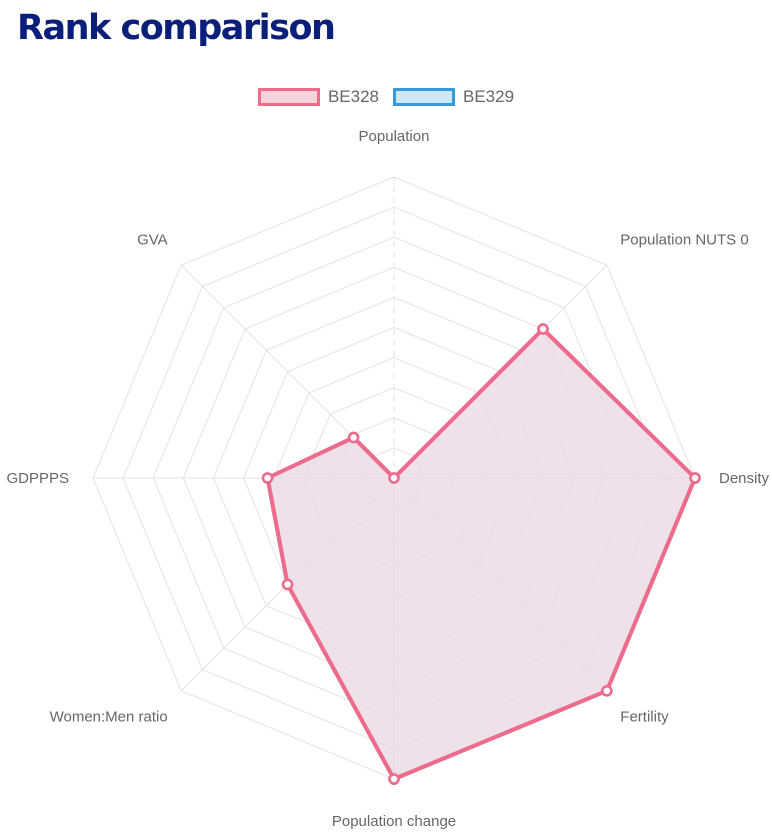 Image resolution: width=772 pixels, height=838 pixels. I want to click on axis-label: Population NUTS 0, so click(684, 240).